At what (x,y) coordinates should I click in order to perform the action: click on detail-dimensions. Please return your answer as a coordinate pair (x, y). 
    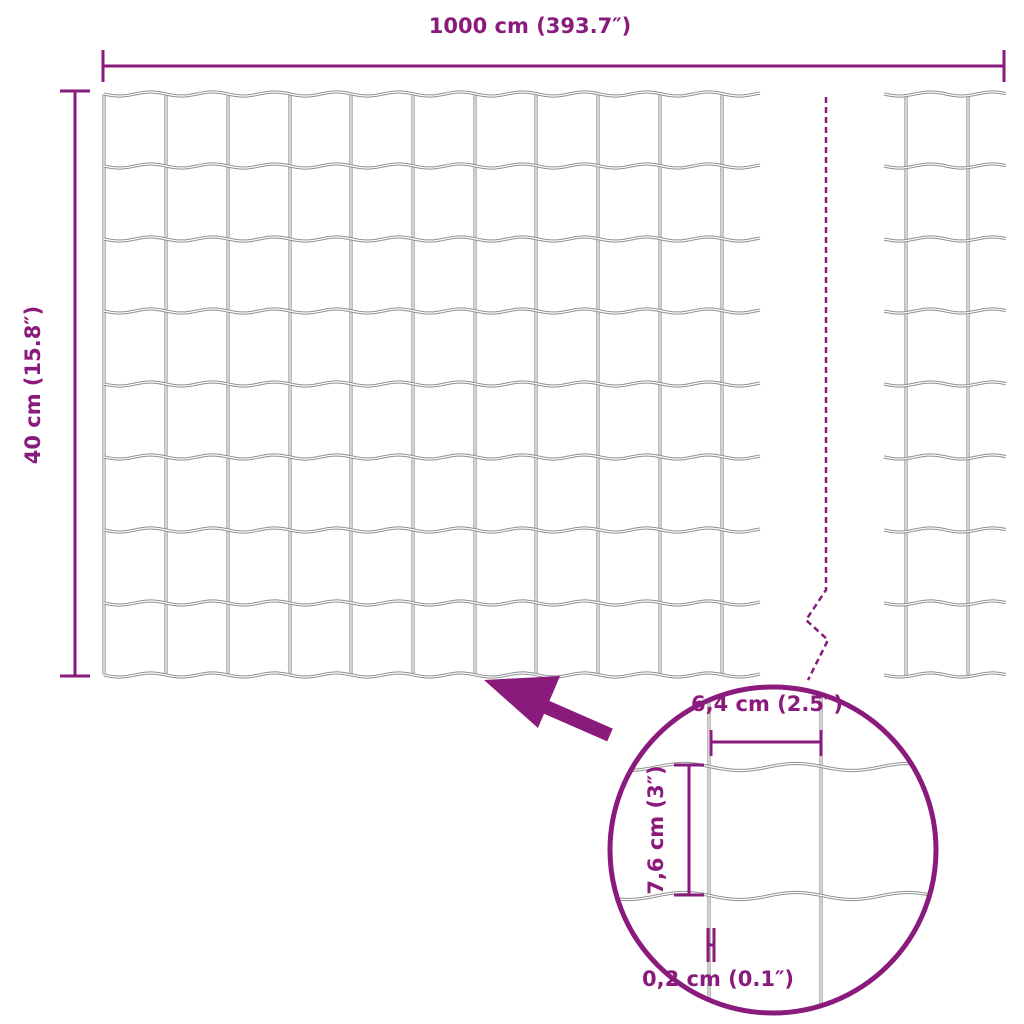
    Looking at the image, I should click on (748, 846).